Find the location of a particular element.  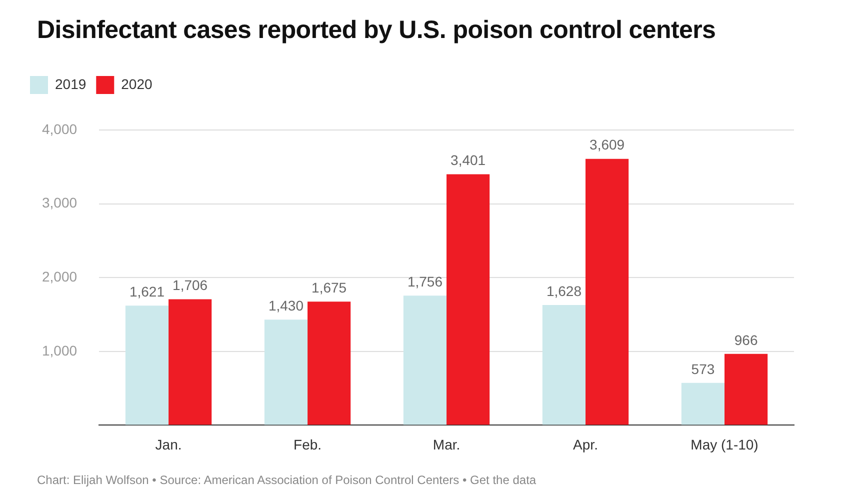

x-tick-label: Apr. is located at coordinates (585, 444).